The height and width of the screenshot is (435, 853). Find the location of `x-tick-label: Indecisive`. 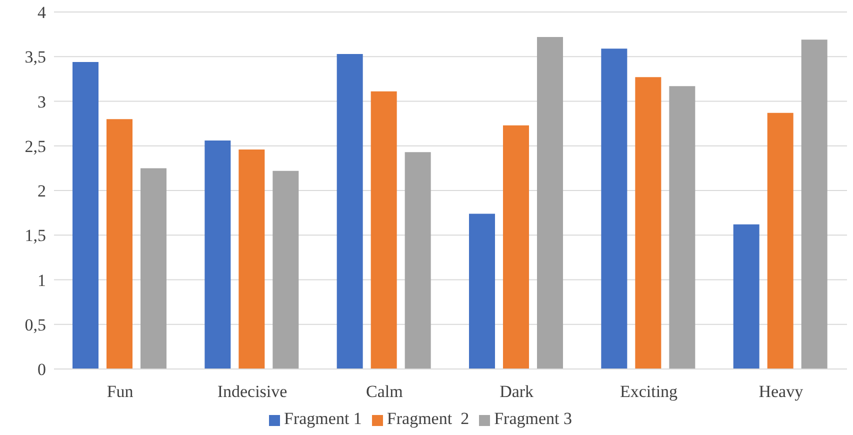

x-tick-label: Indecisive is located at coordinates (252, 392).